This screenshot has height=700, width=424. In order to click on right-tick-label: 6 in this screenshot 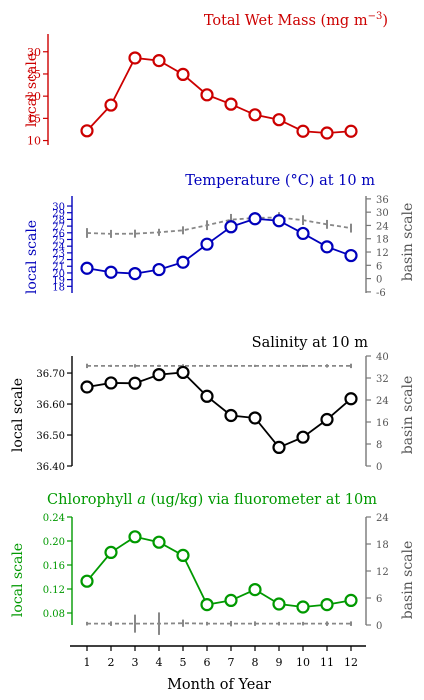, I will do `click(379, 266)`.